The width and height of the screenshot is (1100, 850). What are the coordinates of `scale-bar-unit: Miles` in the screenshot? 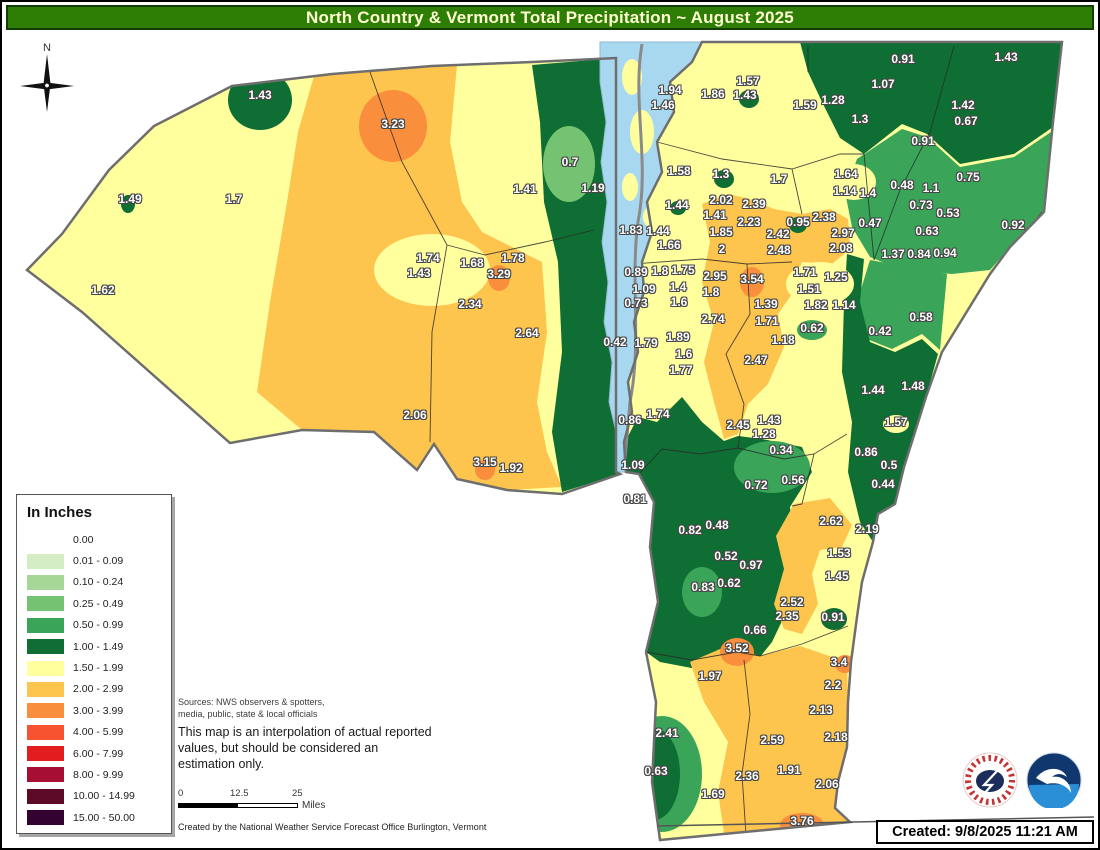 It's located at (314, 805).